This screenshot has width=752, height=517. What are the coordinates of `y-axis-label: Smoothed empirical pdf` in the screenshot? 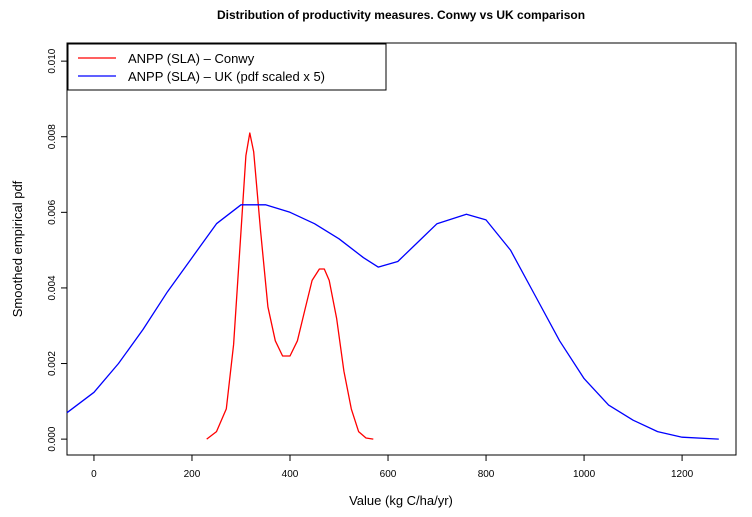 It's located at (17, 248).